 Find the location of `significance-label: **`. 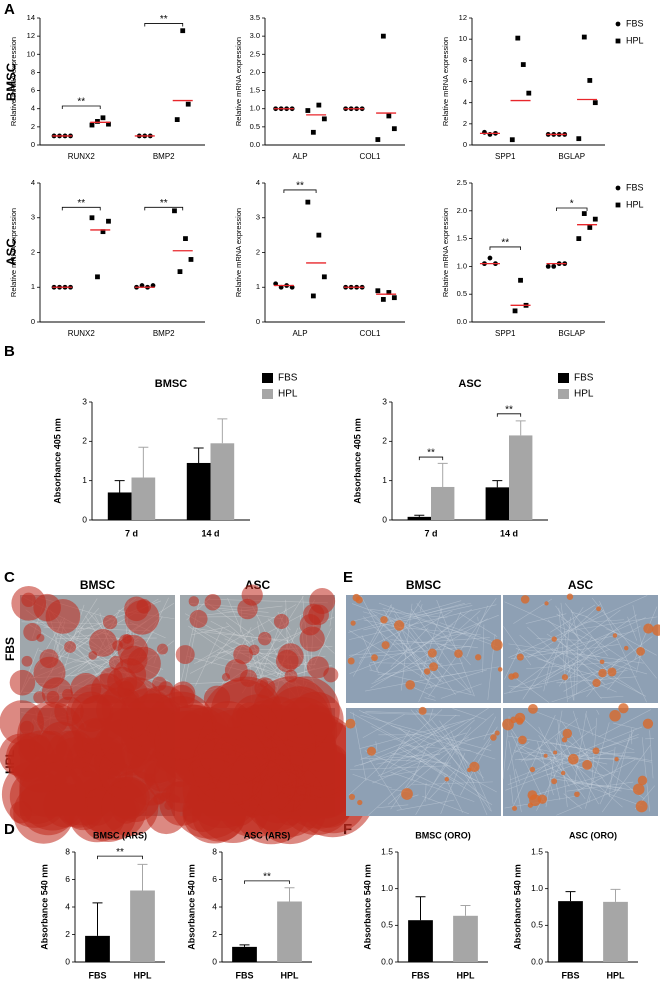

significance-label: ** is located at coordinates (164, 19).